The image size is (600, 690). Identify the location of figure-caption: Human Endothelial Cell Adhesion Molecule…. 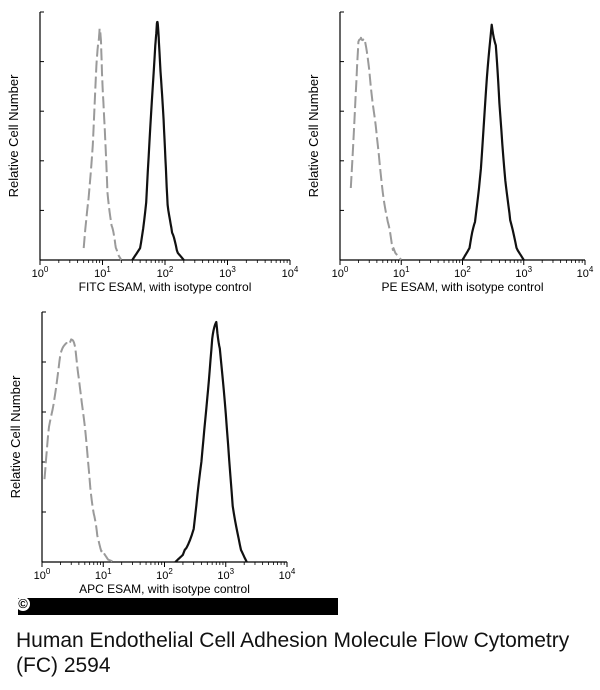
(293, 653).